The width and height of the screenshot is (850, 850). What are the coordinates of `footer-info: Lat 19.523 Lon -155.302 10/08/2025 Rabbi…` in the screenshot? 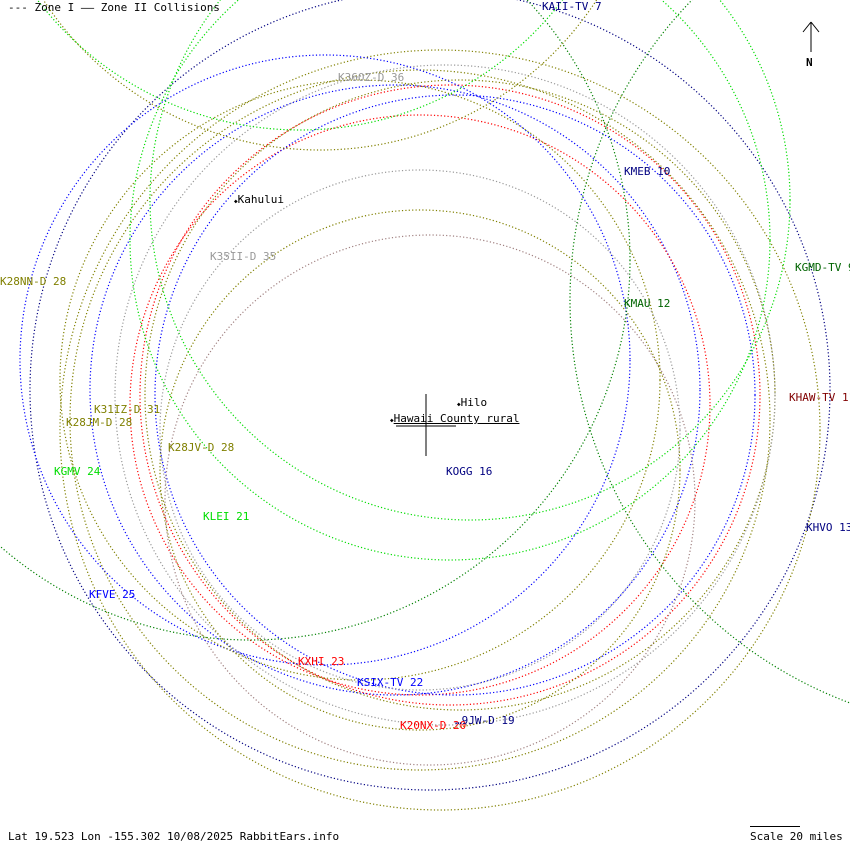 It's located at (174, 836).